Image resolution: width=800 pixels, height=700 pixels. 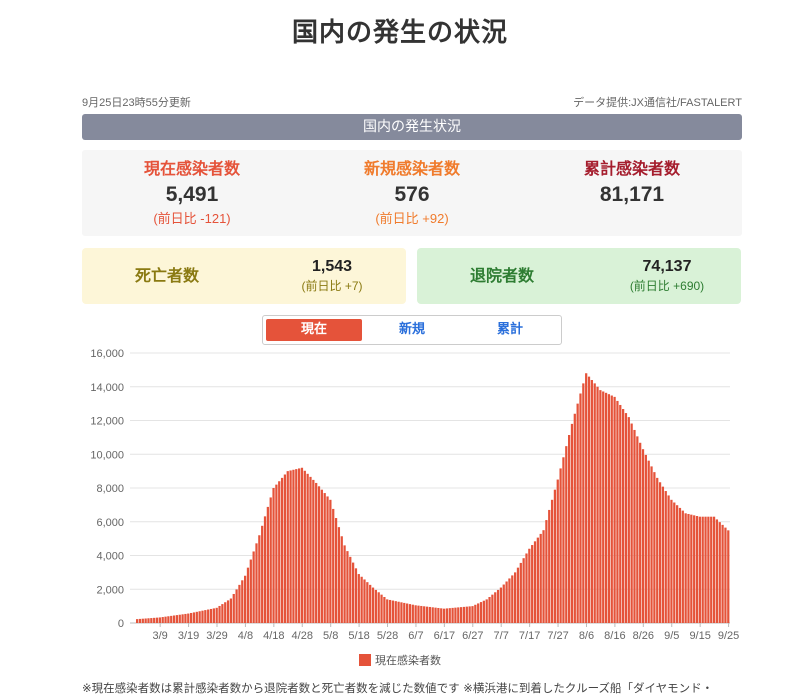 I want to click on y-tick-label: 12,000, so click(x=107, y=422).